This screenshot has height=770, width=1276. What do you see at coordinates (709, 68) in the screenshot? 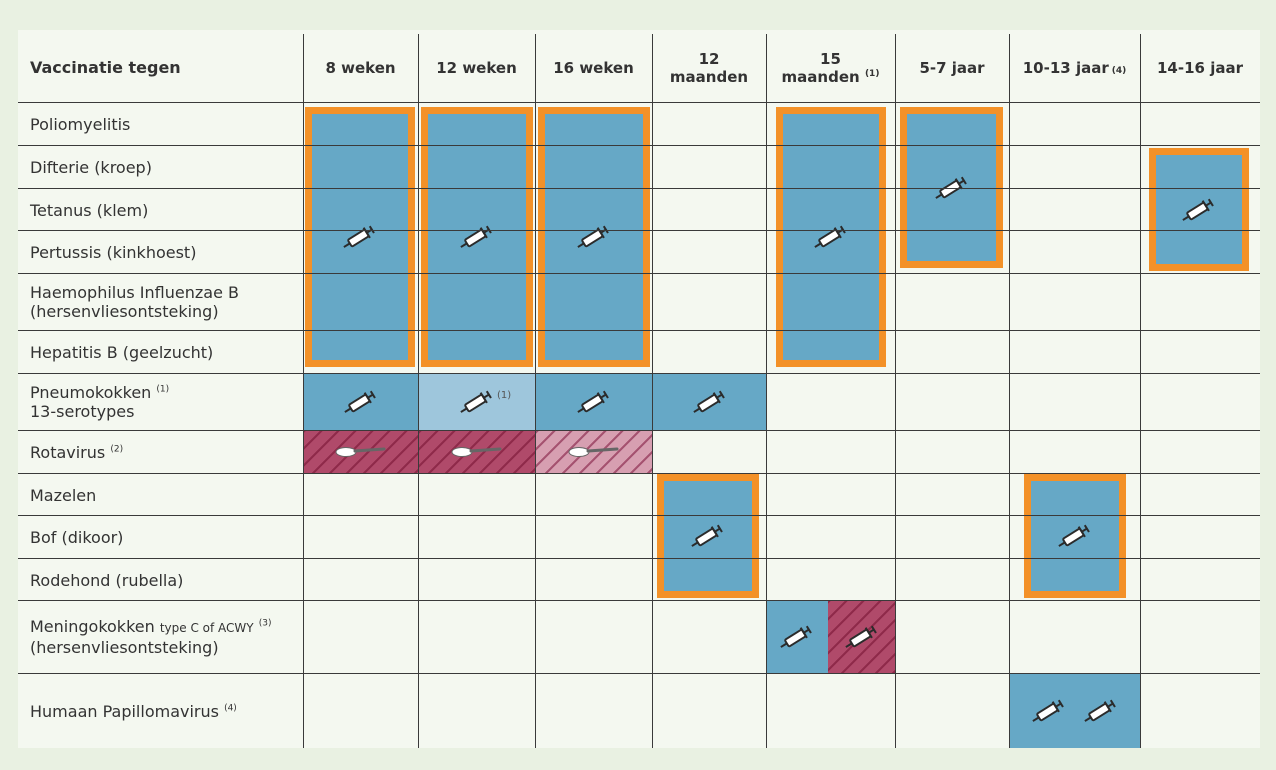
I see `header-age-3: 12 maanden` at bounding box center [709, 68].